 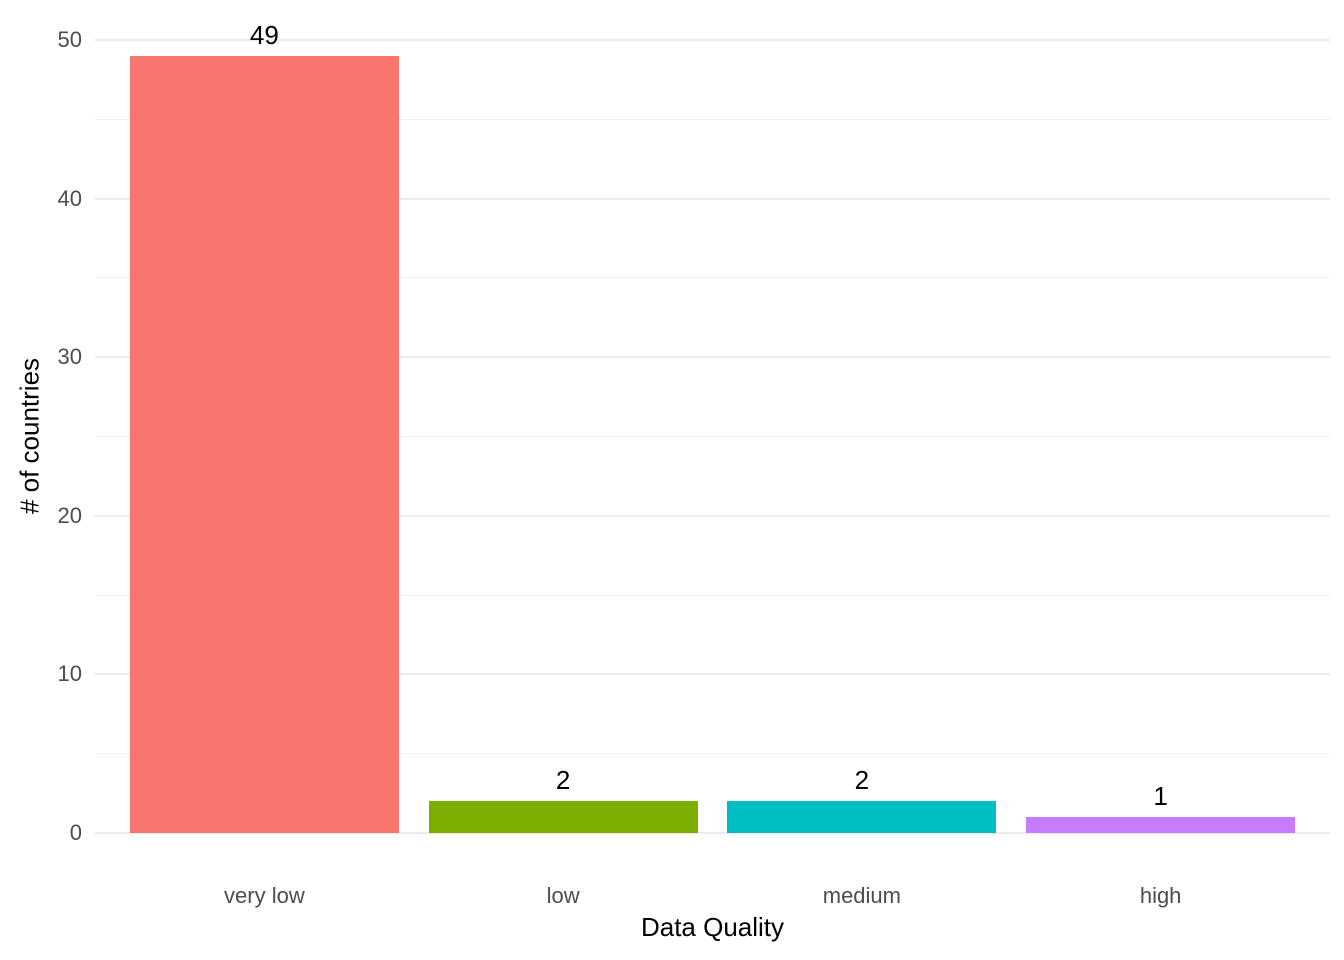 What do you see at coordinates (69, 198) in the screenshot?
I see `y-tick-label: 40` at bounding box center [69, 198].